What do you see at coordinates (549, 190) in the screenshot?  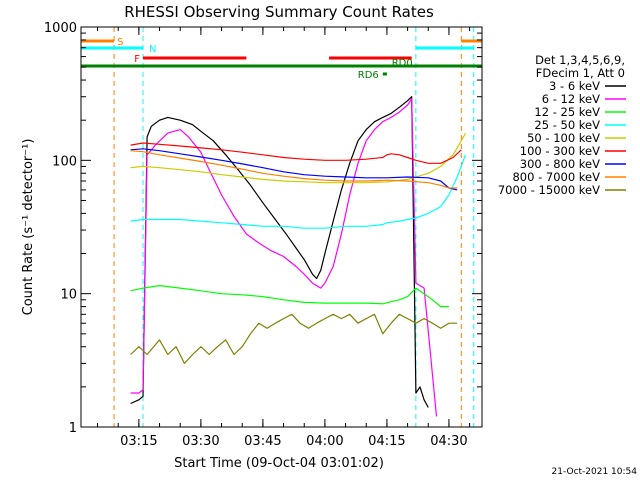 I see `legend-label-8: 7000 - 15000 keV` at bounding box center [549, 190].